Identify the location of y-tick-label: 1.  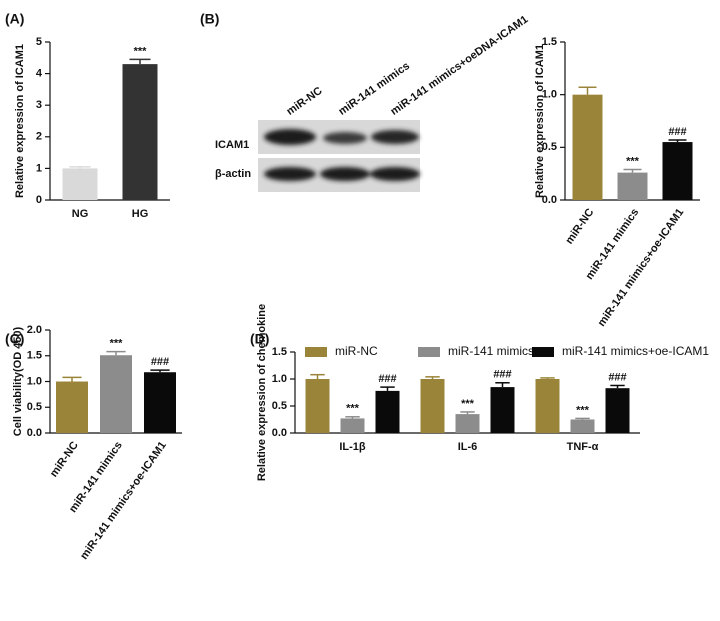
(39, 168).